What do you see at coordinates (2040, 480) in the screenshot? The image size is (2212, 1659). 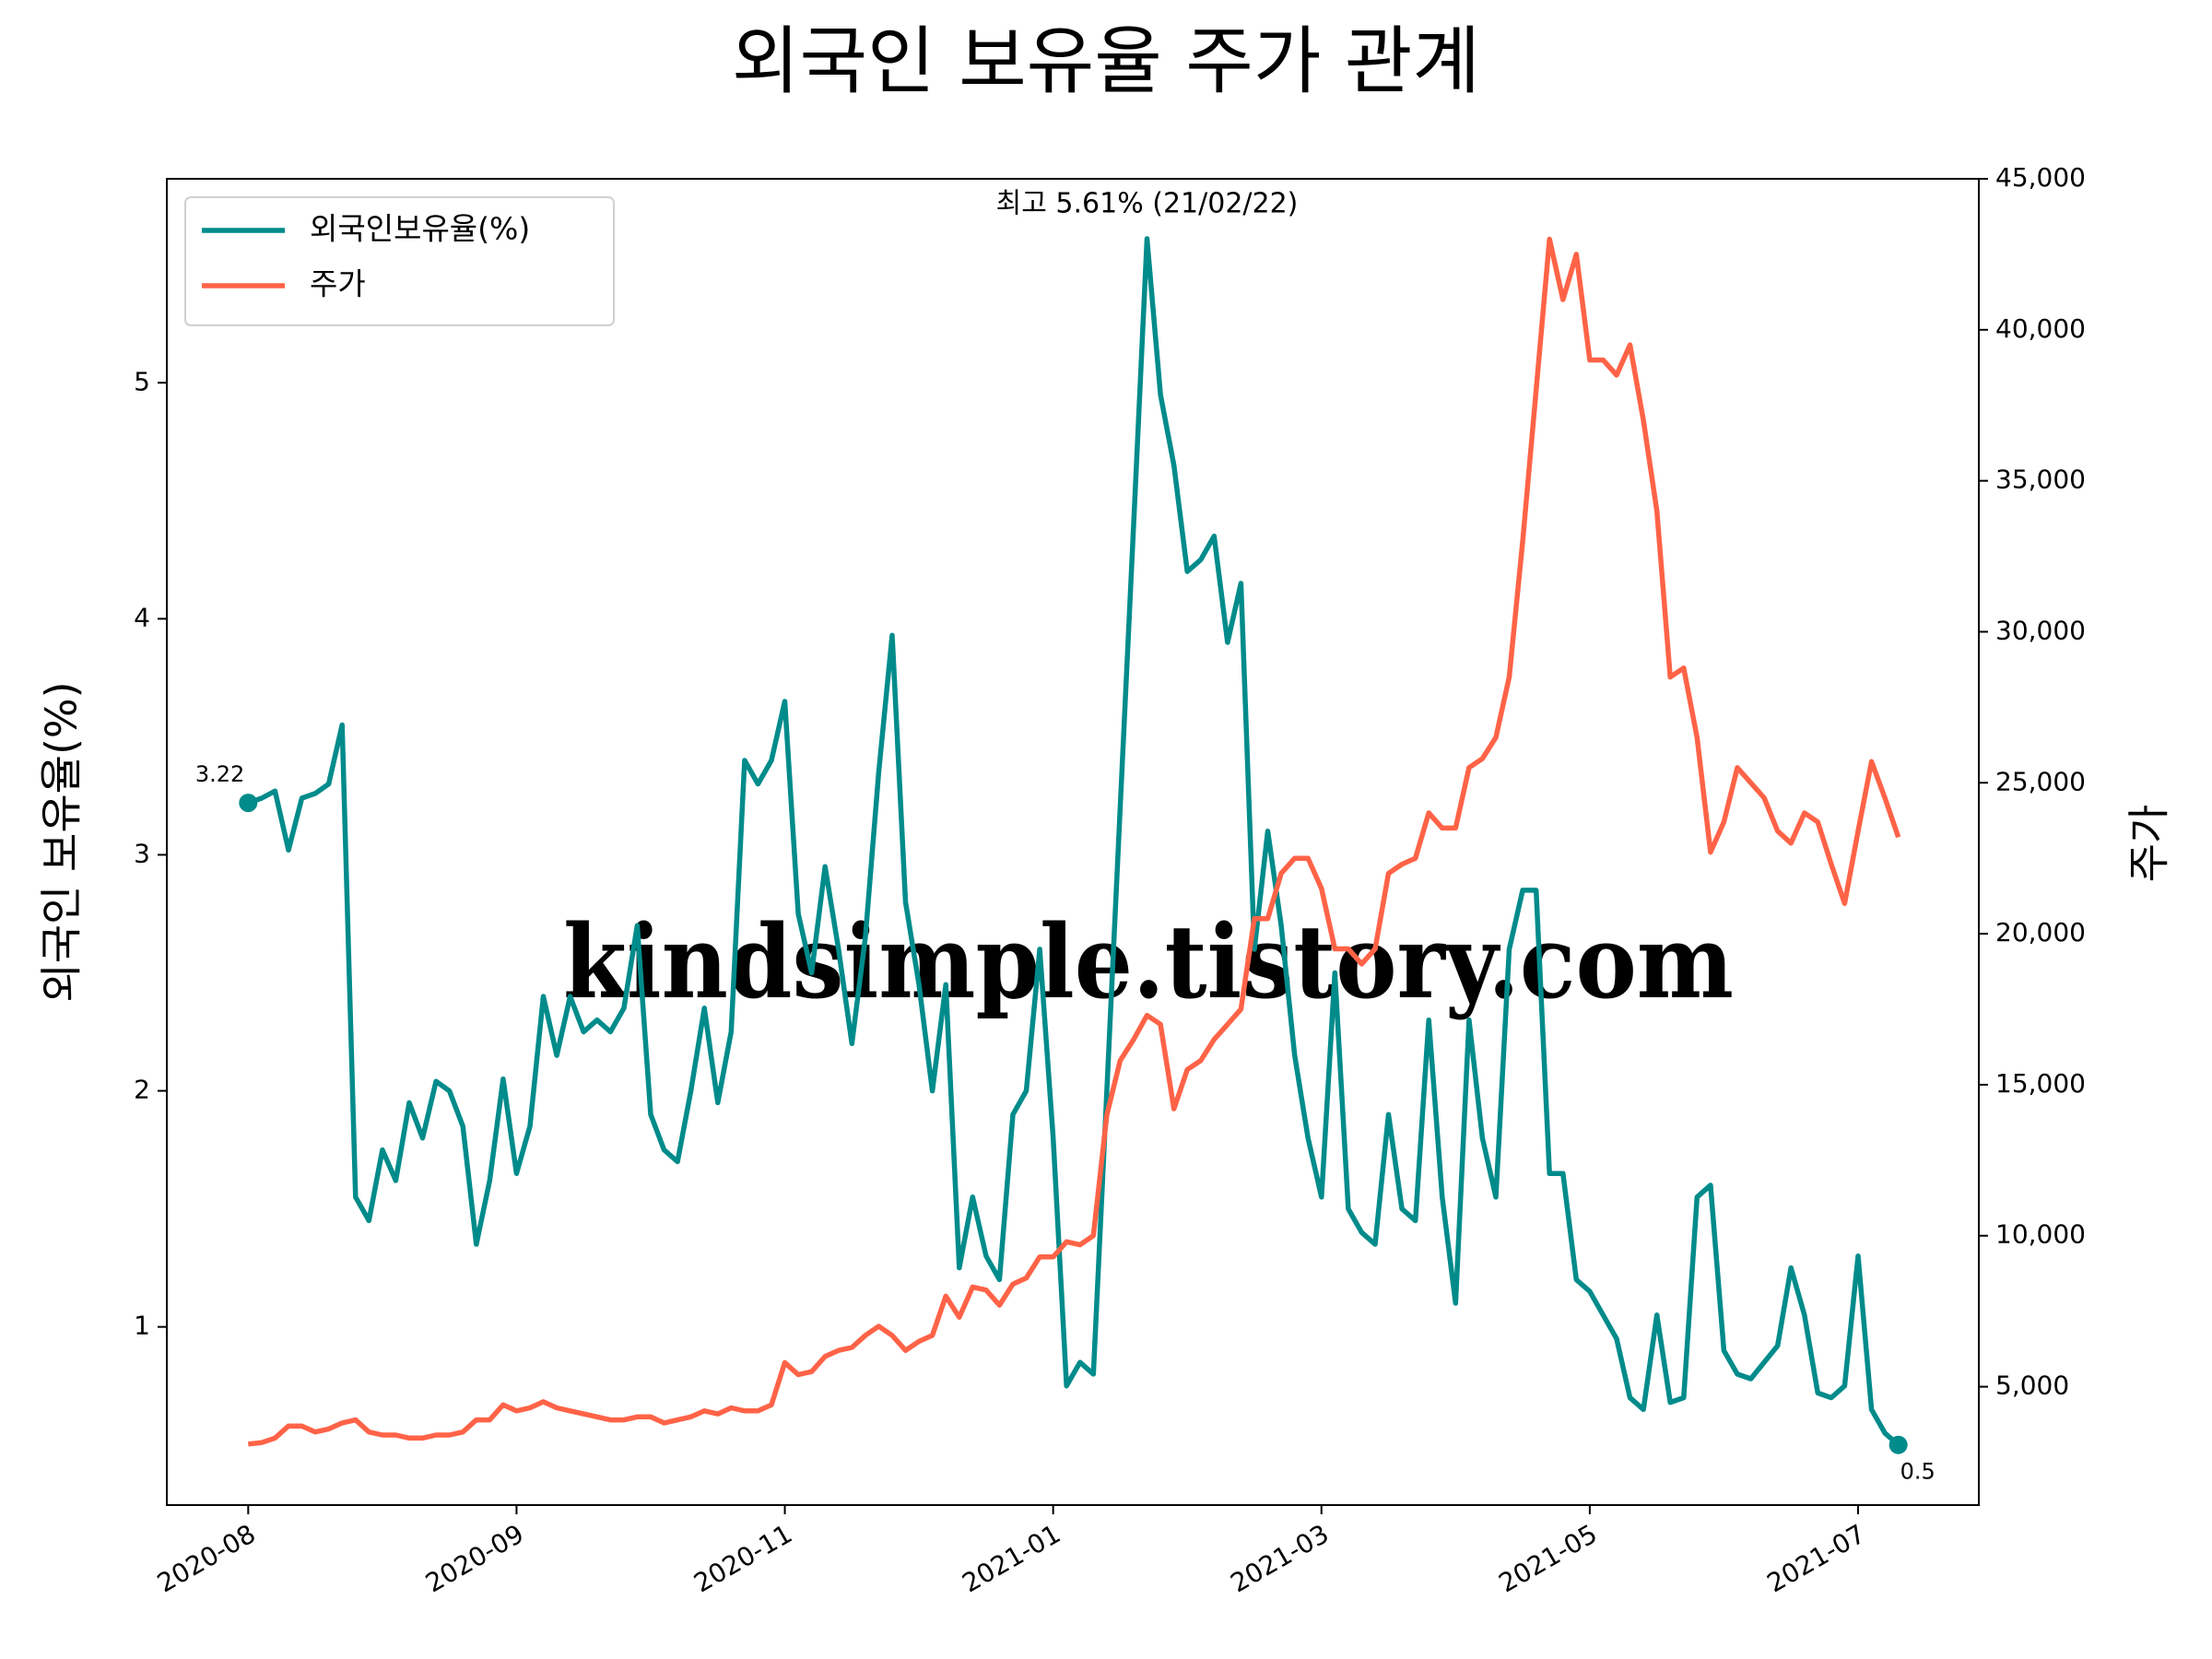 I see `y2-tick-label: 35,000` at bounding box center [2040, 480].